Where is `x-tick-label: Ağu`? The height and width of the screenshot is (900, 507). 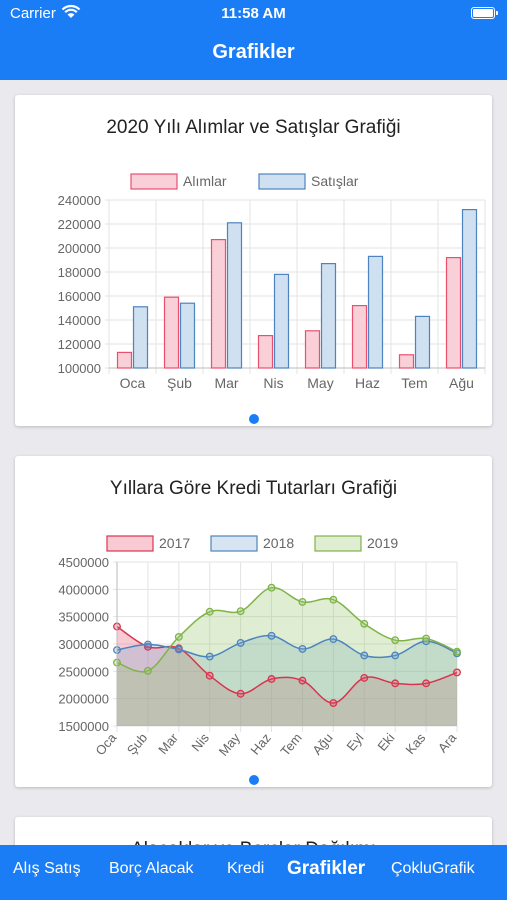
x-tick-label: Ağu is located at coordinates (461, 383).